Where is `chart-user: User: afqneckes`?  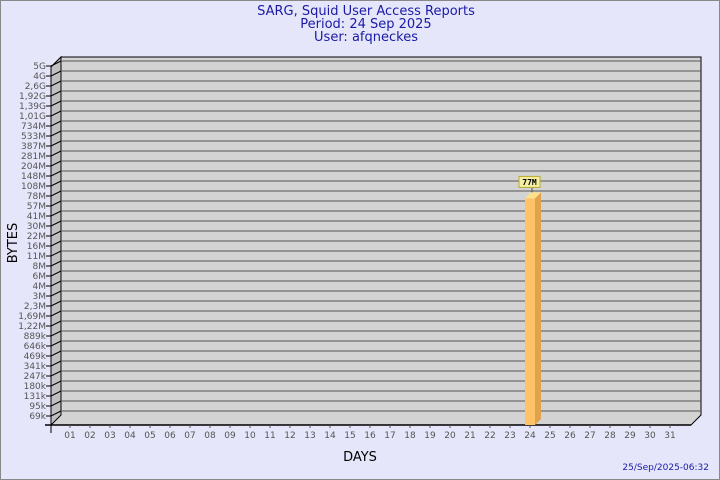 chart-user: User: afqneckes is located at coordinates (366, 37).